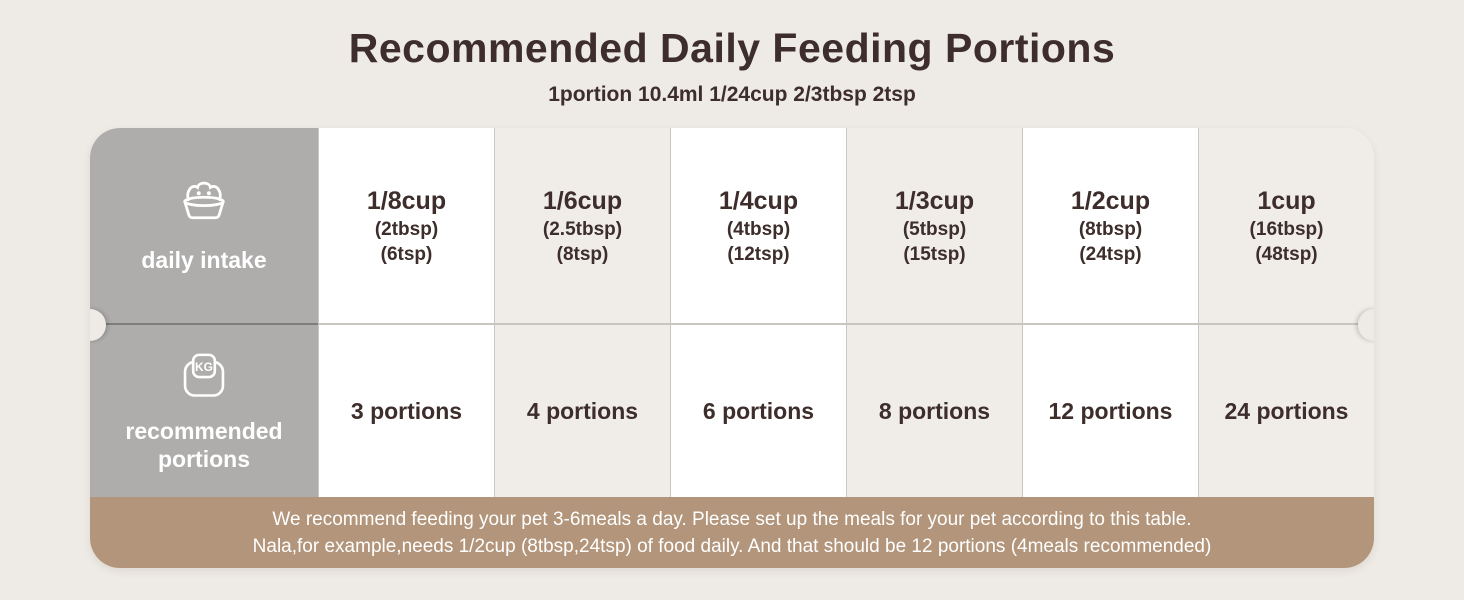 The width and height of the screenshot is (1464, 600). I want to click on portion-definition-subtitle: 1portion 10.4ml 1/24cup 2/3tbsp 2tsp, so click(732, 94).